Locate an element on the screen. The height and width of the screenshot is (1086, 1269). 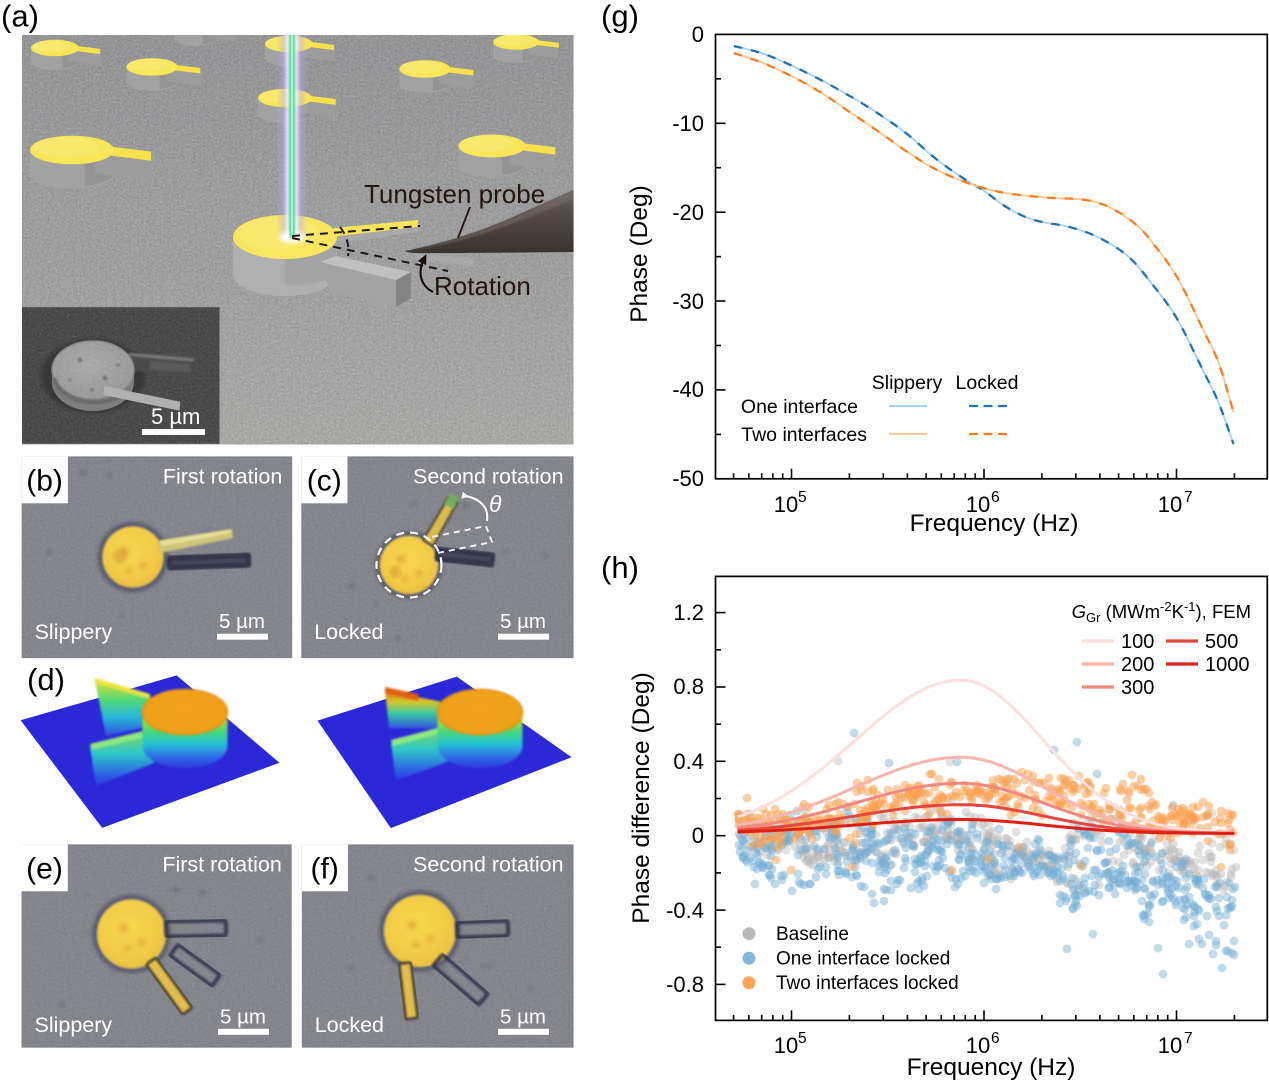
svg-text: -50 is located at coordinates (688, 478).